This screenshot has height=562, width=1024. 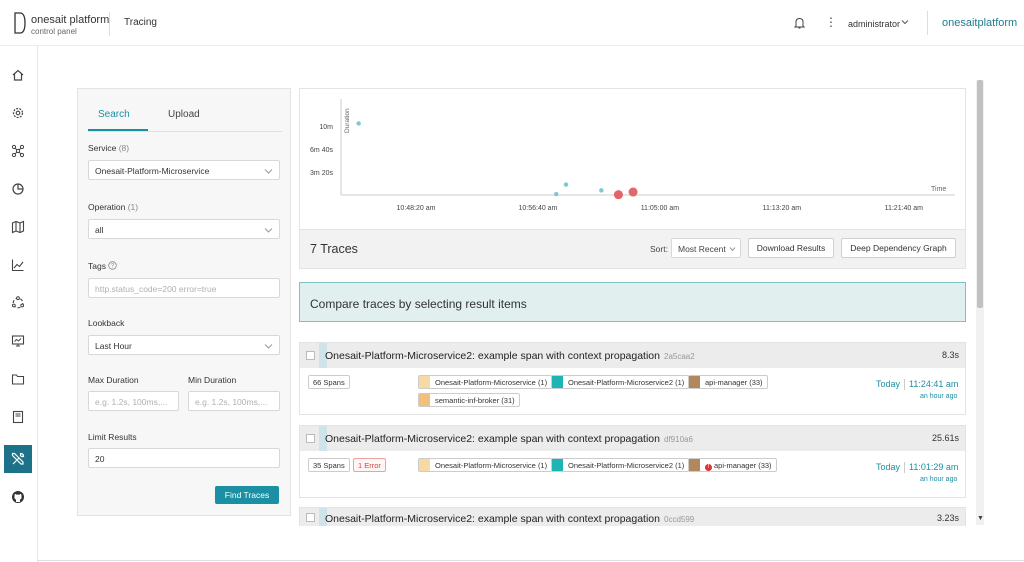 I want to click on sidebar-item-docs, so click(x=18, y=417).